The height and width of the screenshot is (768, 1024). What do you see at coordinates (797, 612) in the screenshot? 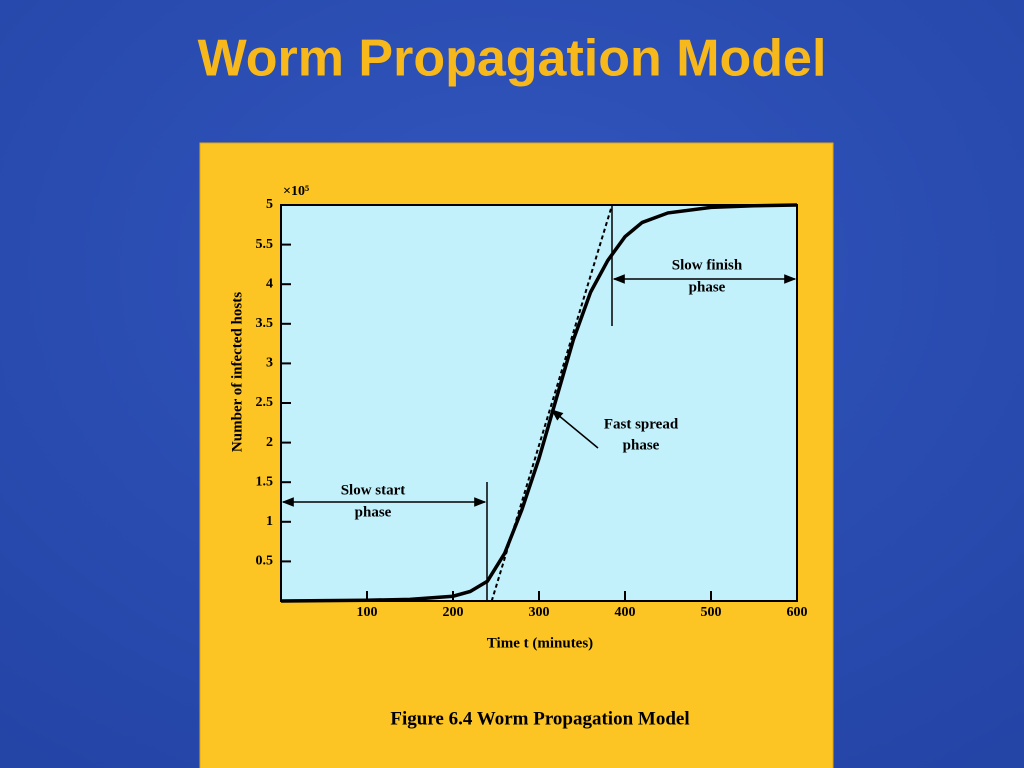
I see `x-tick-label: 600` at bounding box center [797, 612].